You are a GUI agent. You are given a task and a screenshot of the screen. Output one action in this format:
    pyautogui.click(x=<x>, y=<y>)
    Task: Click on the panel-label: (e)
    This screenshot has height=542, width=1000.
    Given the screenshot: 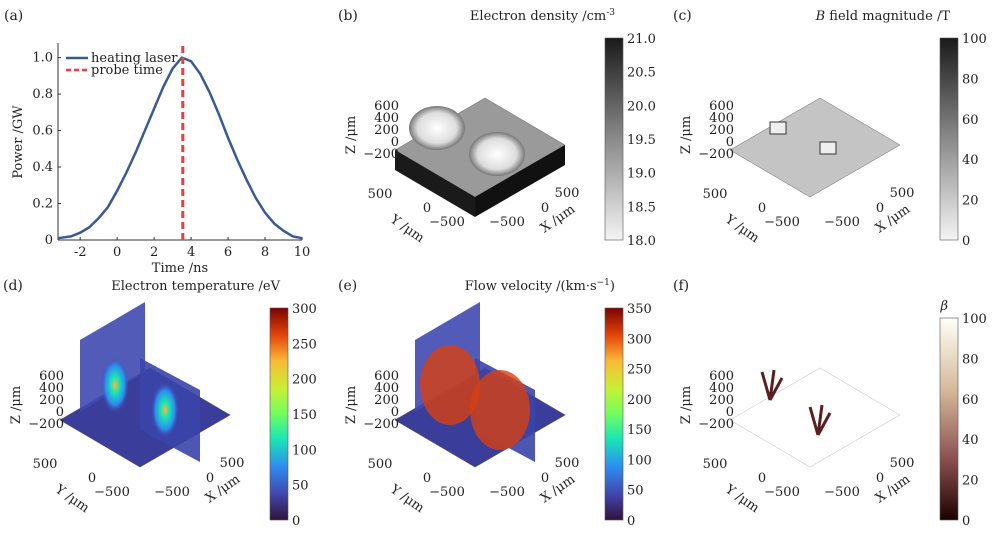 What is the action you would take?
    pyautogui.click(x=347, y=286)
    